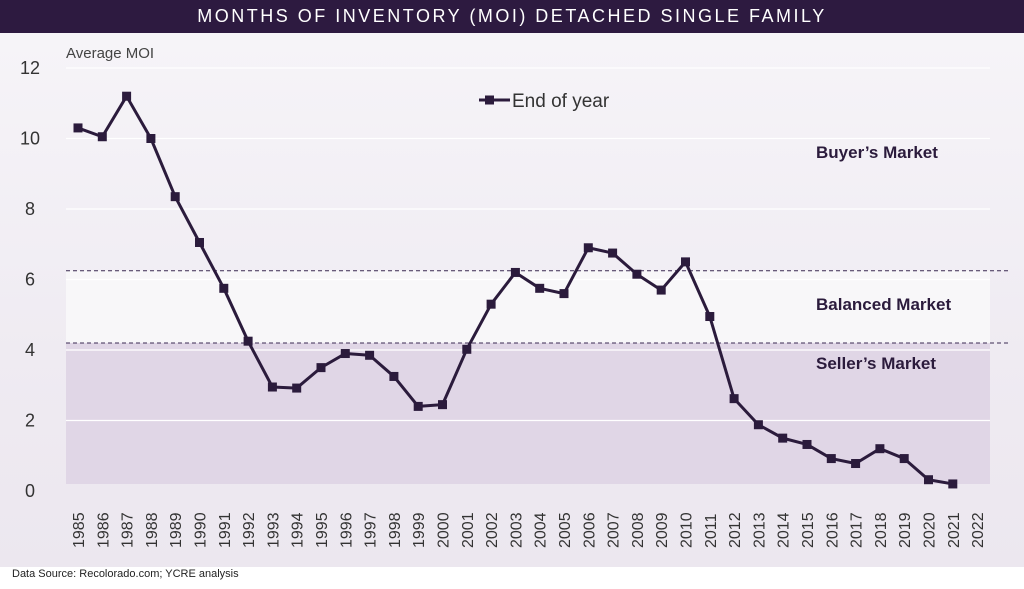  I want to click on x-tick-label: 1986, so click(103, 530).